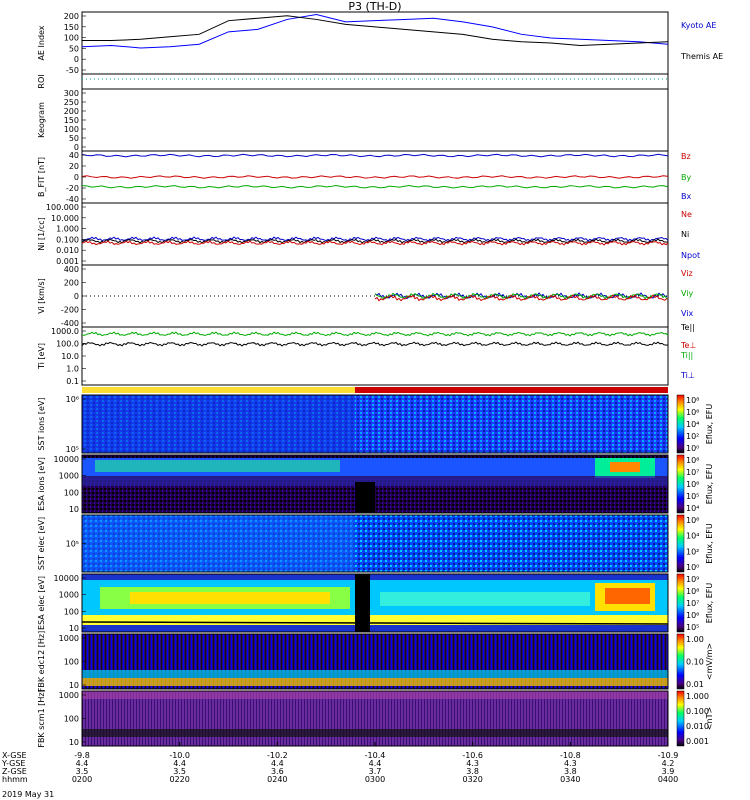 This screenshot has height=800, width=750. Describe the element at coordinates (692, 508) in the screenshot. I see `cbar-tick-esa_ion: 10⁴` at that location.